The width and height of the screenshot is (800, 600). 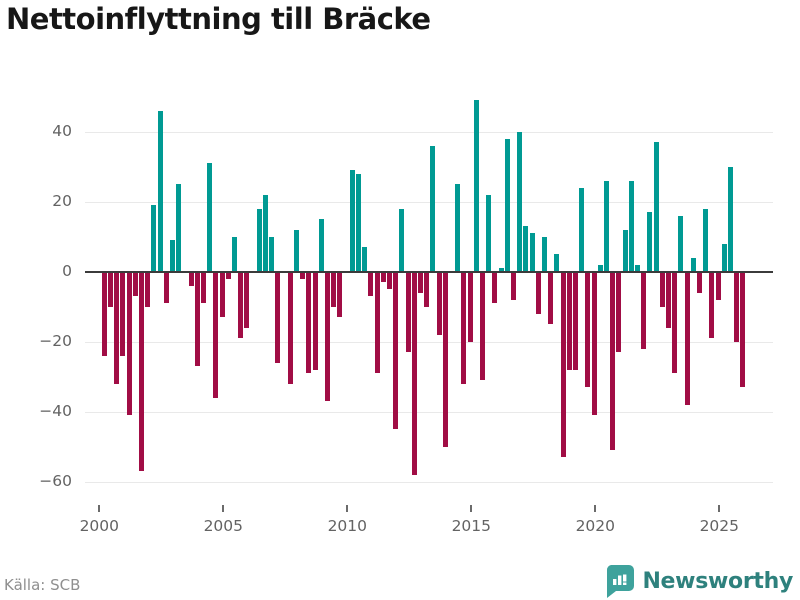 What do you see at coordinates (99, 526) in the screenshot?
I see `x-axis-tick-label: 2000` at bounding box center [99, 526].